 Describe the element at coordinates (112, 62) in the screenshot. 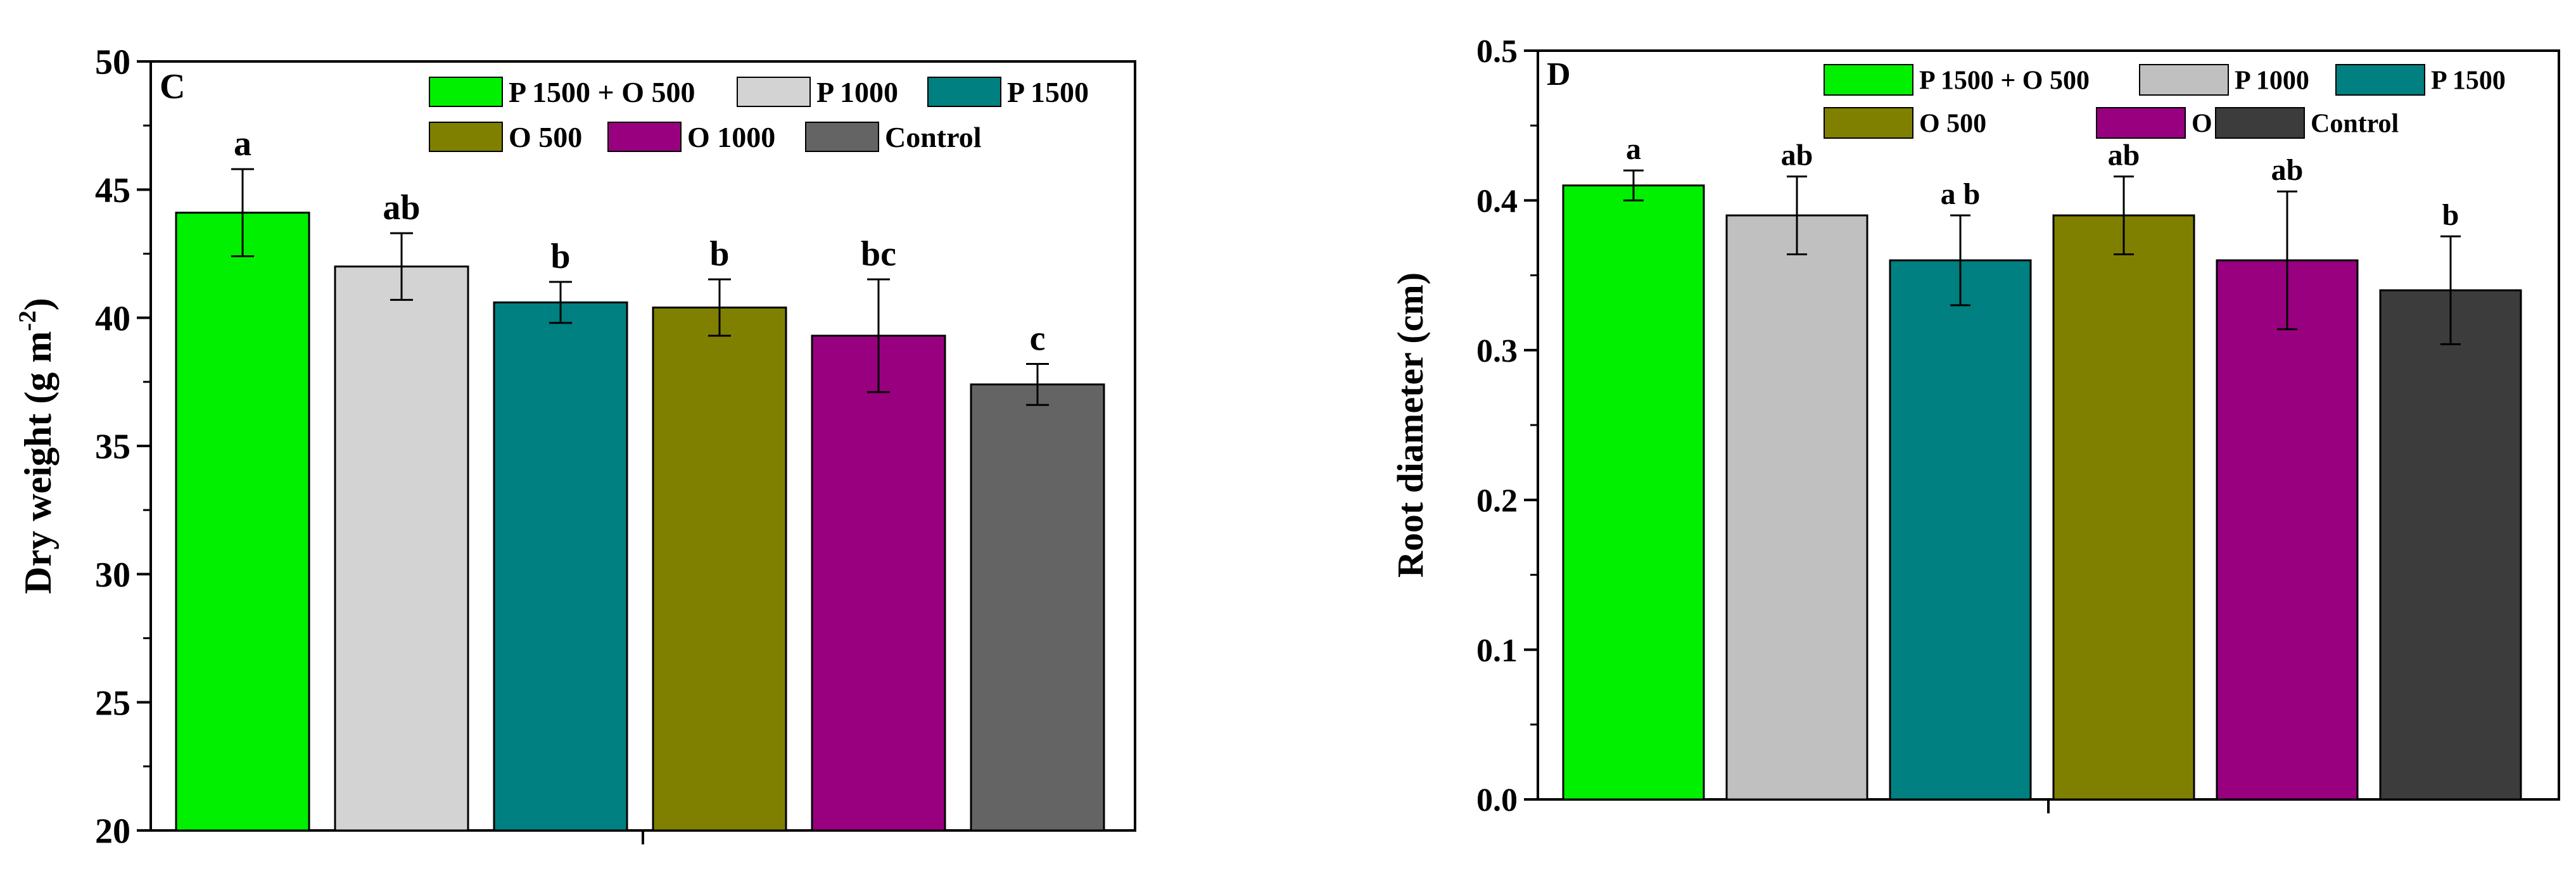

I see `y-tick-label: 50` at that location.